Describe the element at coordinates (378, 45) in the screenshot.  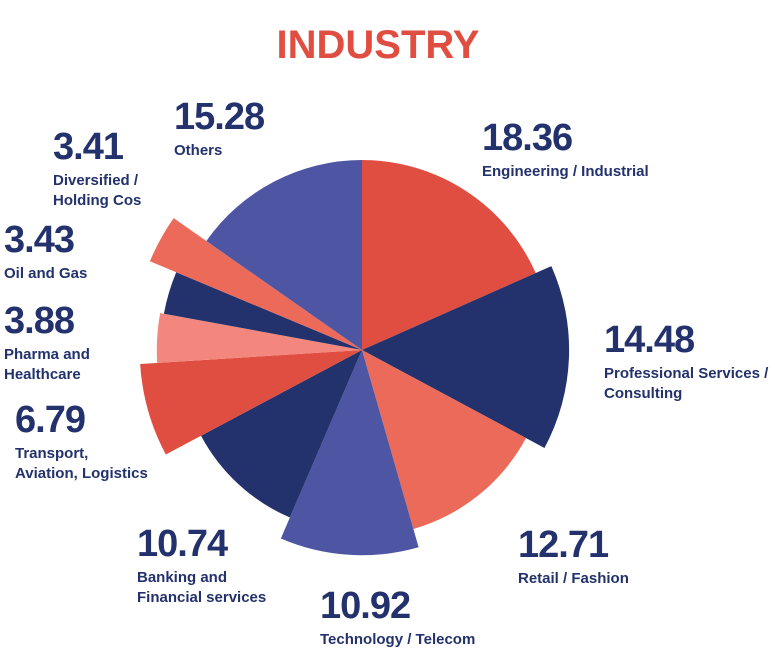
I see `chart-title: INDUSTRY` at that location.